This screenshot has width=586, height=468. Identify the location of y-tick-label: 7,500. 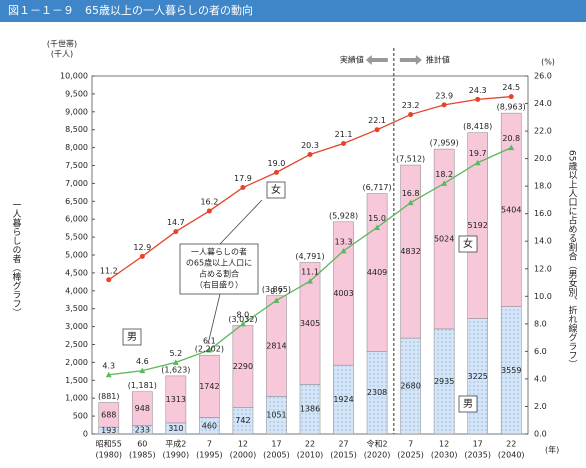
(76, 165).